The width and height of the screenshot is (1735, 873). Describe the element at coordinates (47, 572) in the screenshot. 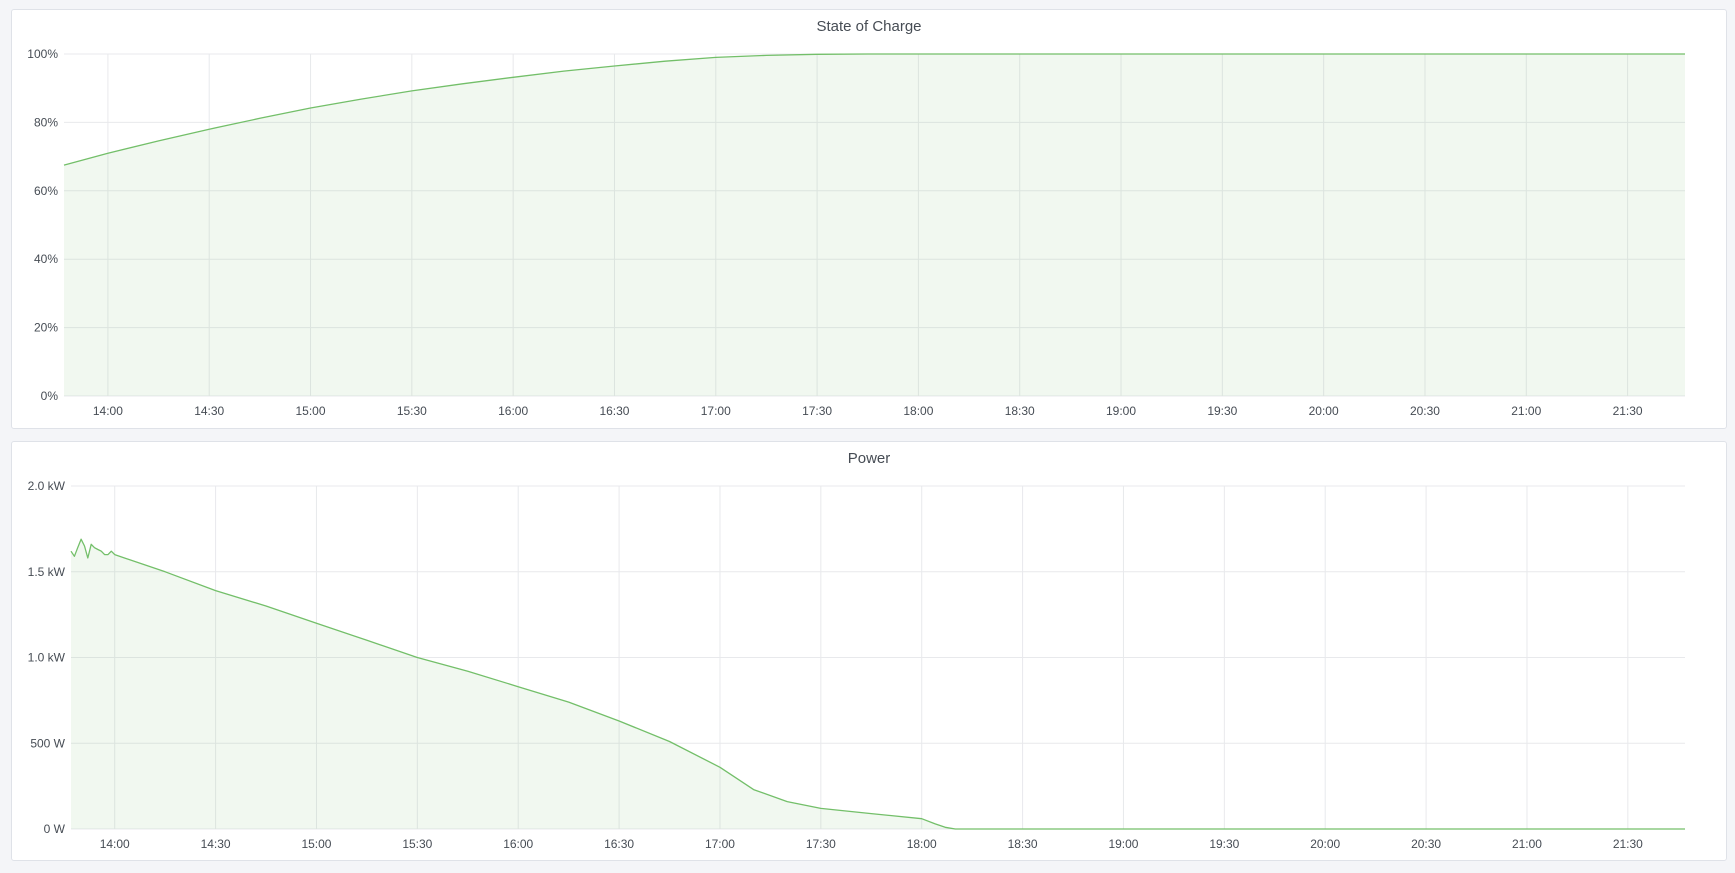

I see `y-tick-label: 1.5 kW` at that location.